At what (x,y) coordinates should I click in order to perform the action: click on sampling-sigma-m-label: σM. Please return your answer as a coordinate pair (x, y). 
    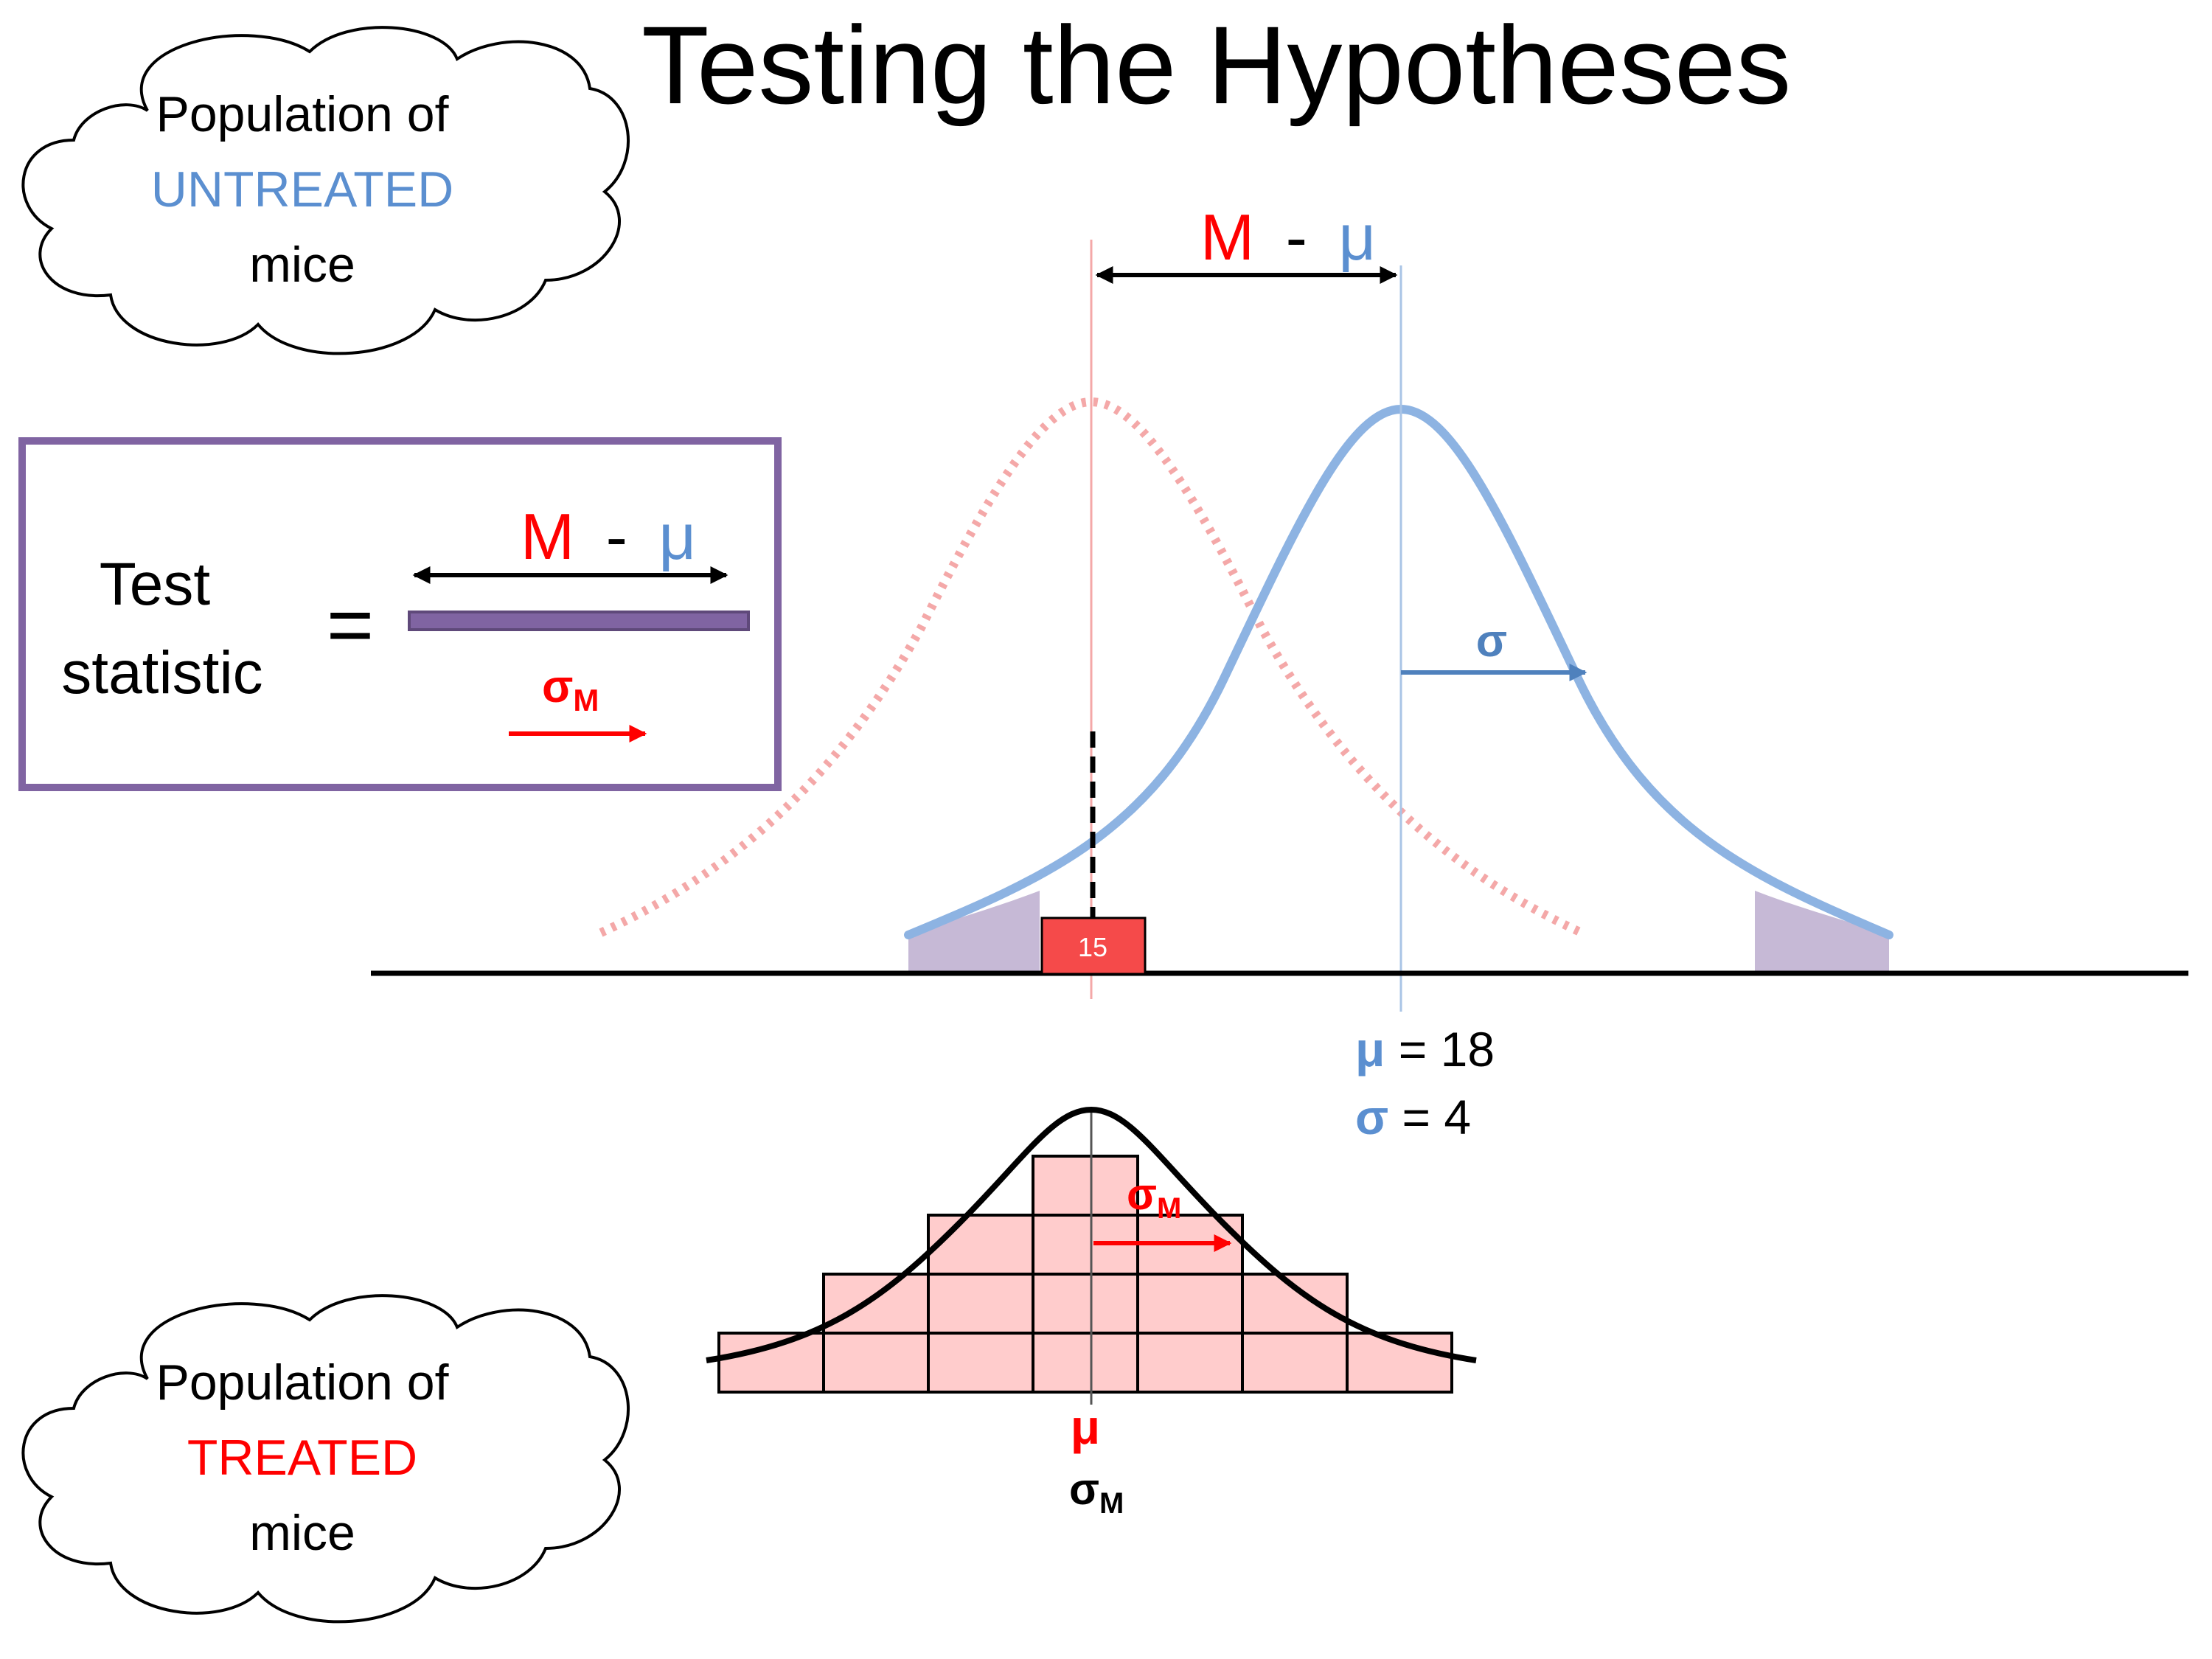
    Looking at the image, I should click on (1154, 1197).